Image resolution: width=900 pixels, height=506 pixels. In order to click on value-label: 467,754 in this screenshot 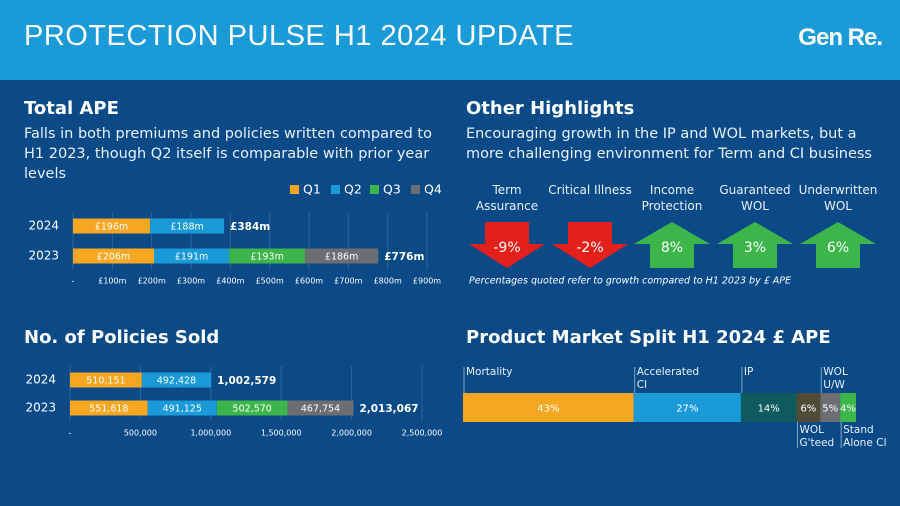, I will do `click(320, 409)`.